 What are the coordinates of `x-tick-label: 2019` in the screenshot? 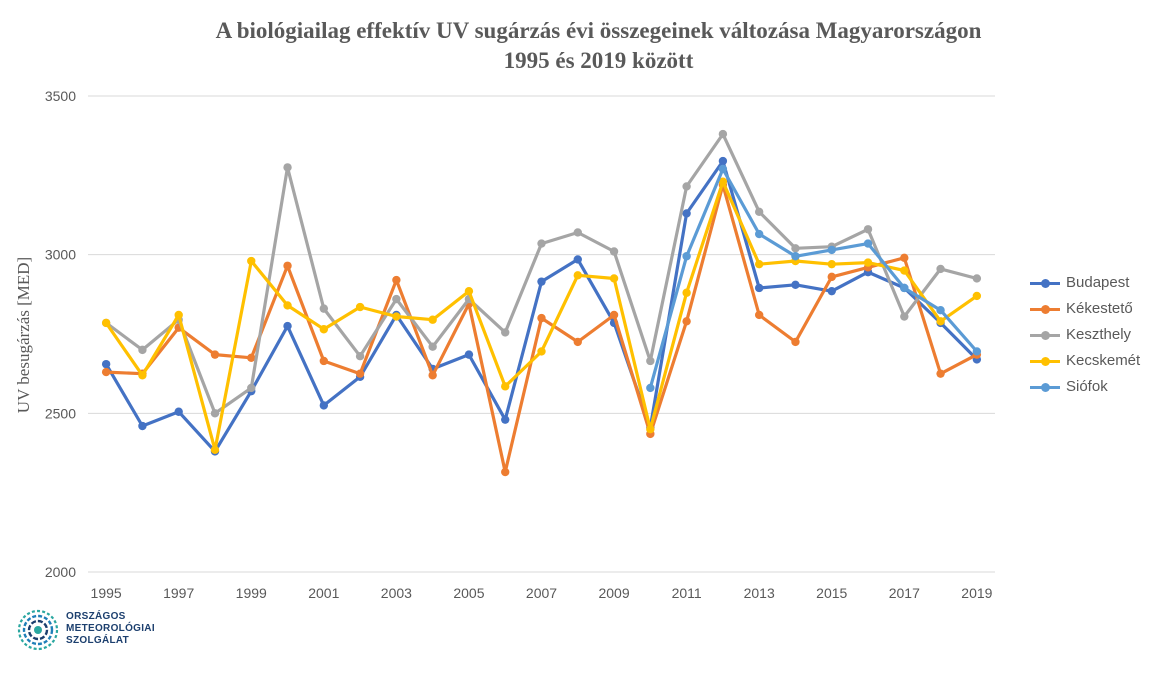 It's located at (976, 593).